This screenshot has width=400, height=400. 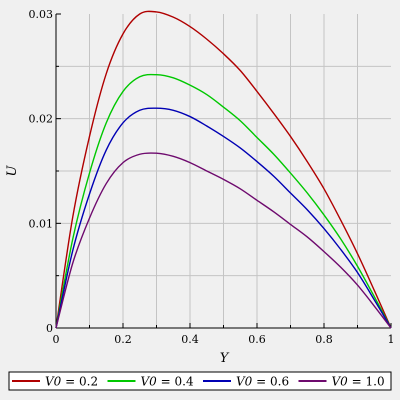 I want to click on y-axis-label: U, so click(x=12, y=170).